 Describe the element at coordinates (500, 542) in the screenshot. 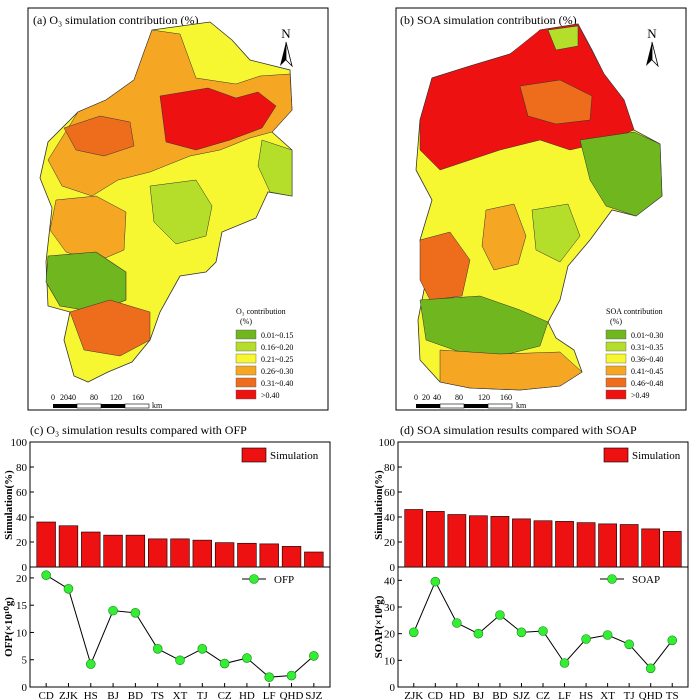

I see `bar-d-BD` at that location.